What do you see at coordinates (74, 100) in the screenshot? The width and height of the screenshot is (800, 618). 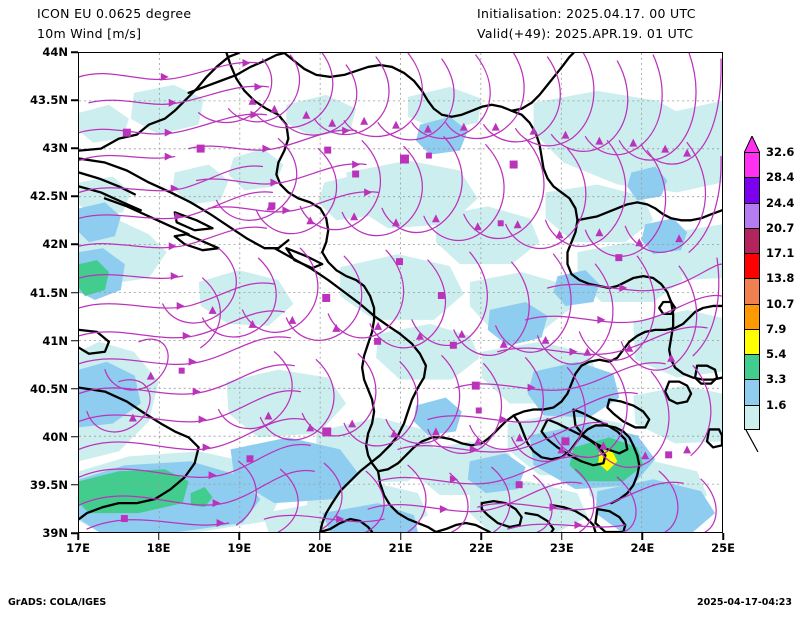 I see `y-tick-43p5n` at bounding box center [74, 100].